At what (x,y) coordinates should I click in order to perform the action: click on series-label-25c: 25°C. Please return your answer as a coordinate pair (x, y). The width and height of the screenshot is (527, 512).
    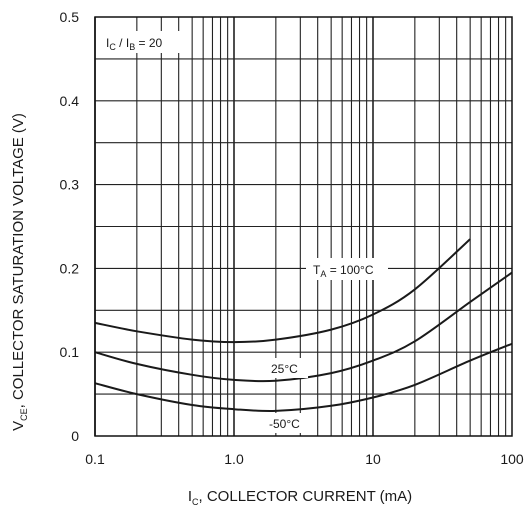
    Looking at the image, I should click on (287, 368).